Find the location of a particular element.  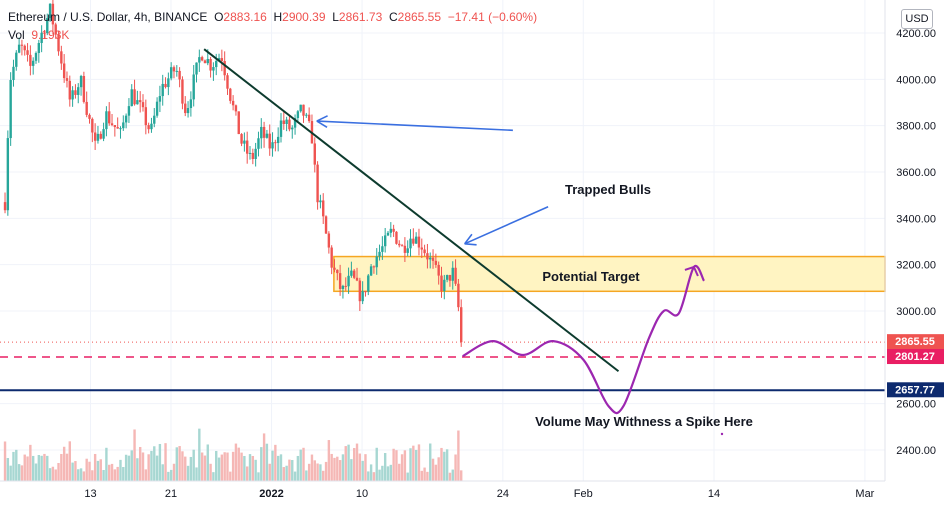

vol-value: 9.193K is located at coordinates (50, 35).